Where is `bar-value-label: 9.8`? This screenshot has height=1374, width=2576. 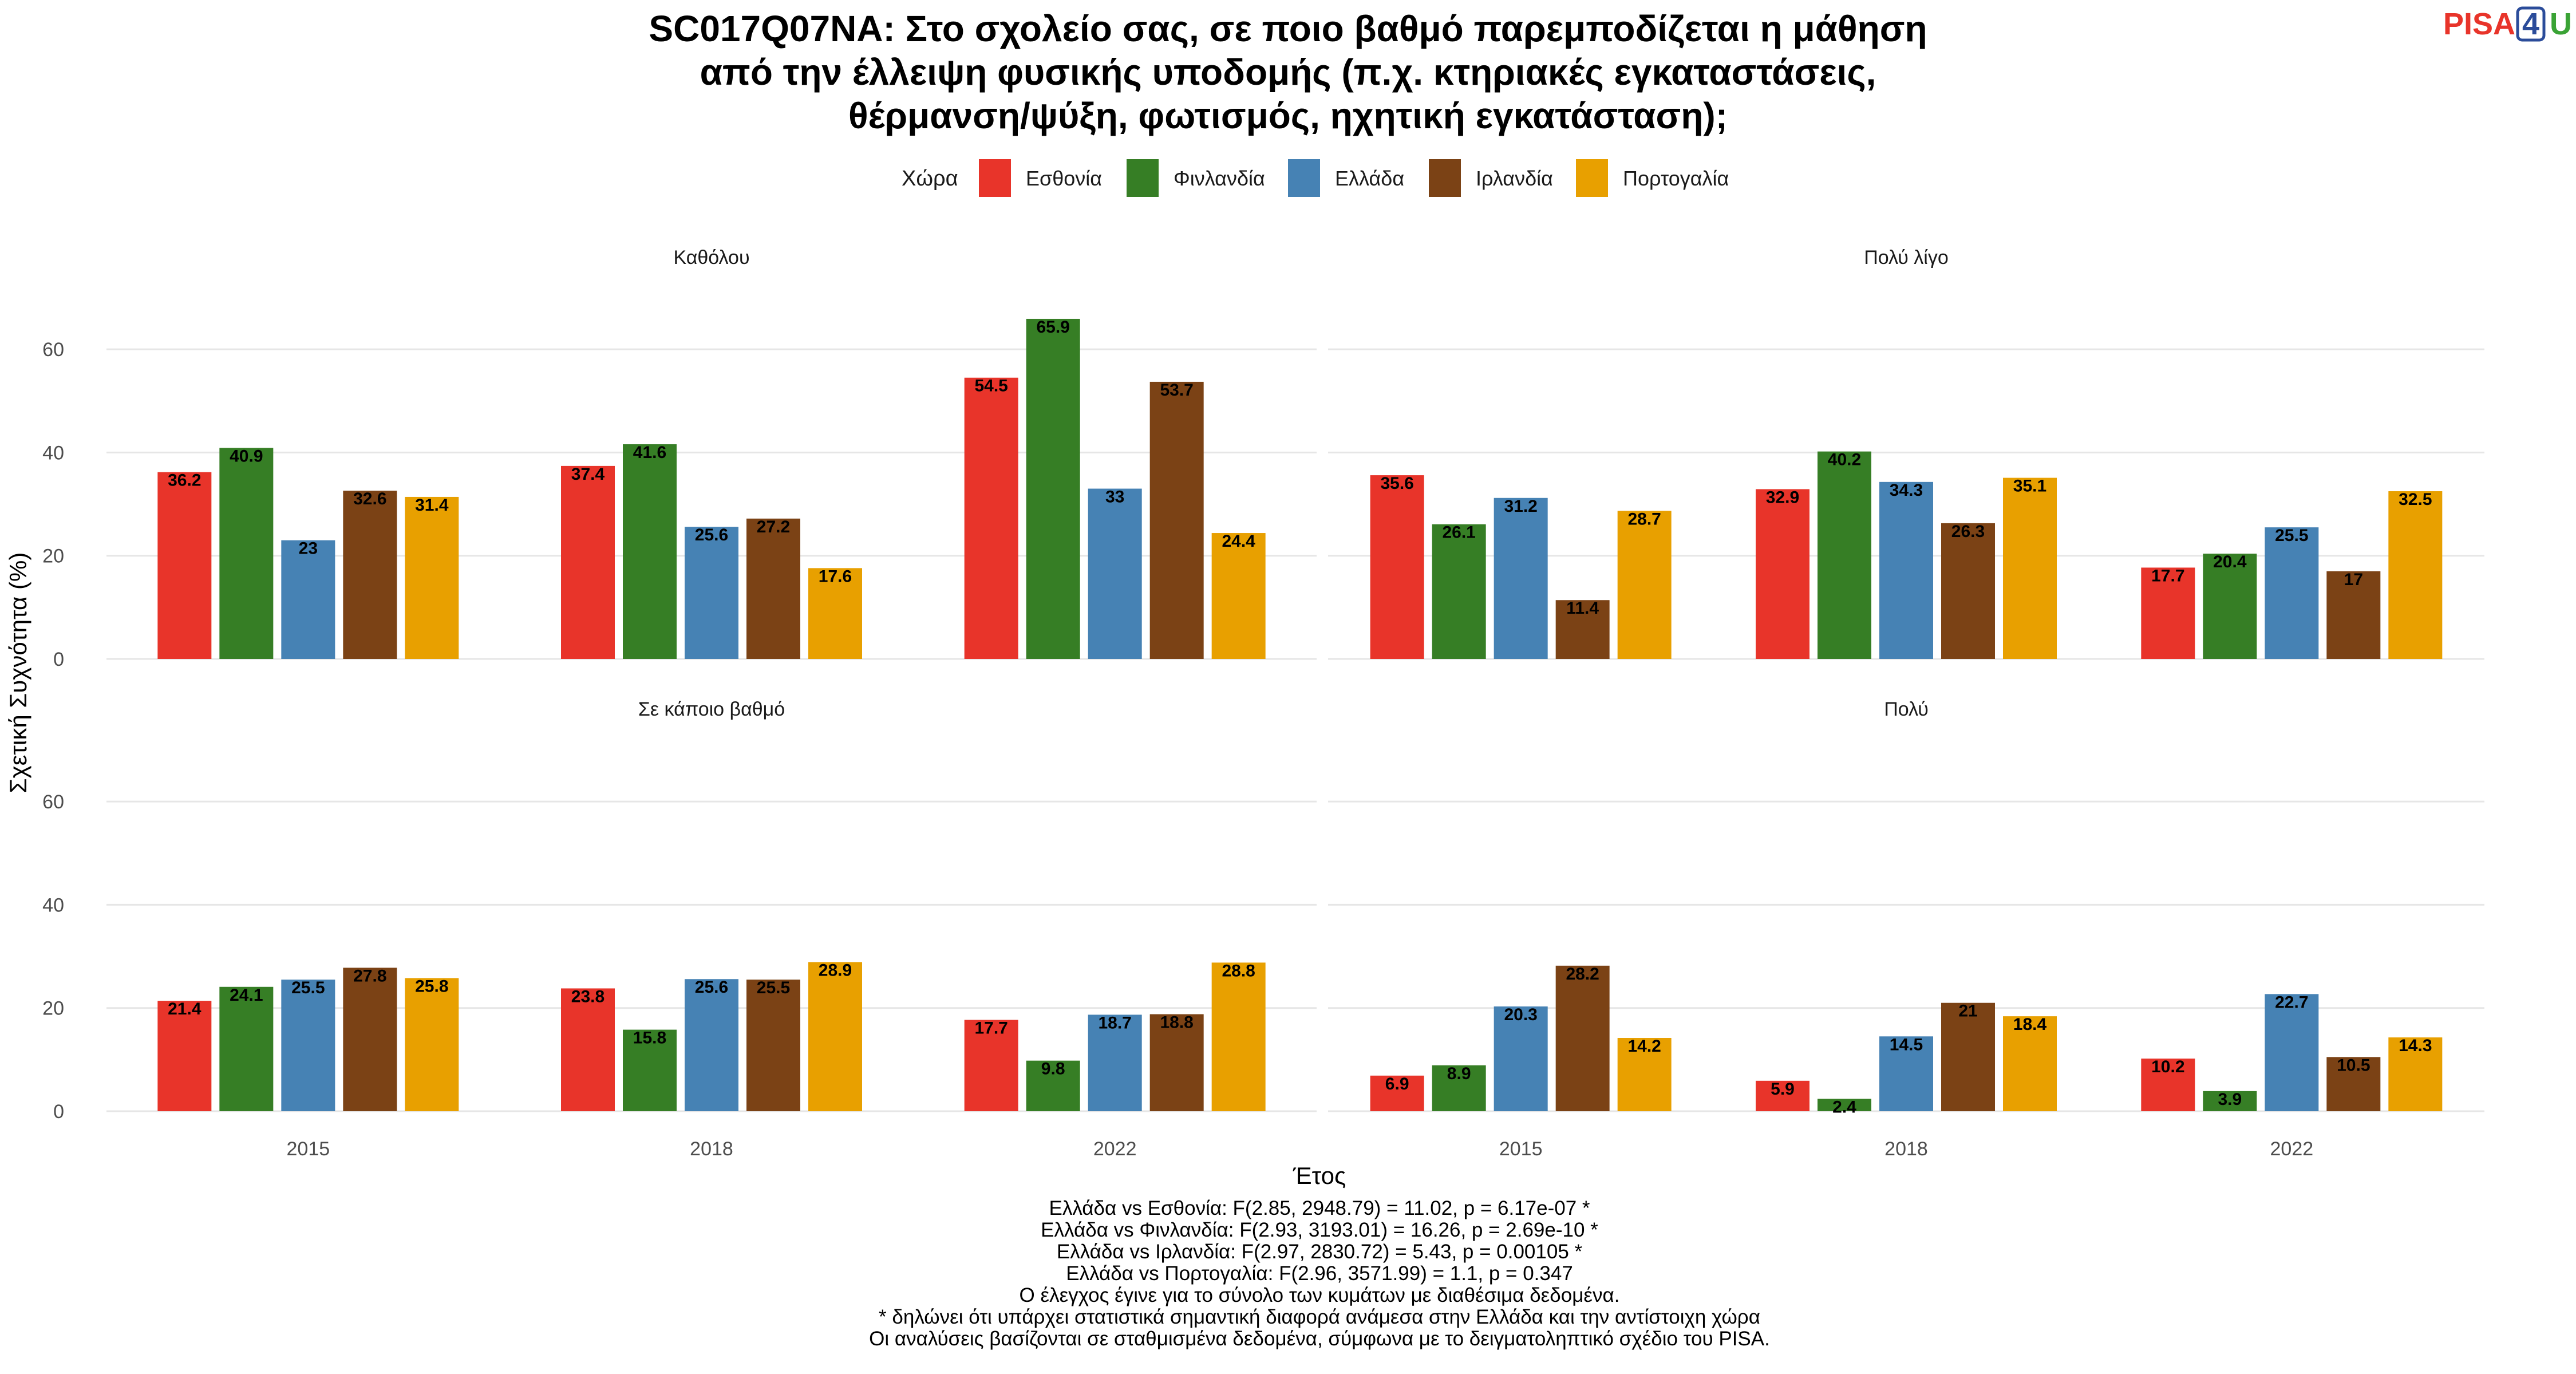 bar-value-label: 9.8 is located at coordinates (1053, 1069).